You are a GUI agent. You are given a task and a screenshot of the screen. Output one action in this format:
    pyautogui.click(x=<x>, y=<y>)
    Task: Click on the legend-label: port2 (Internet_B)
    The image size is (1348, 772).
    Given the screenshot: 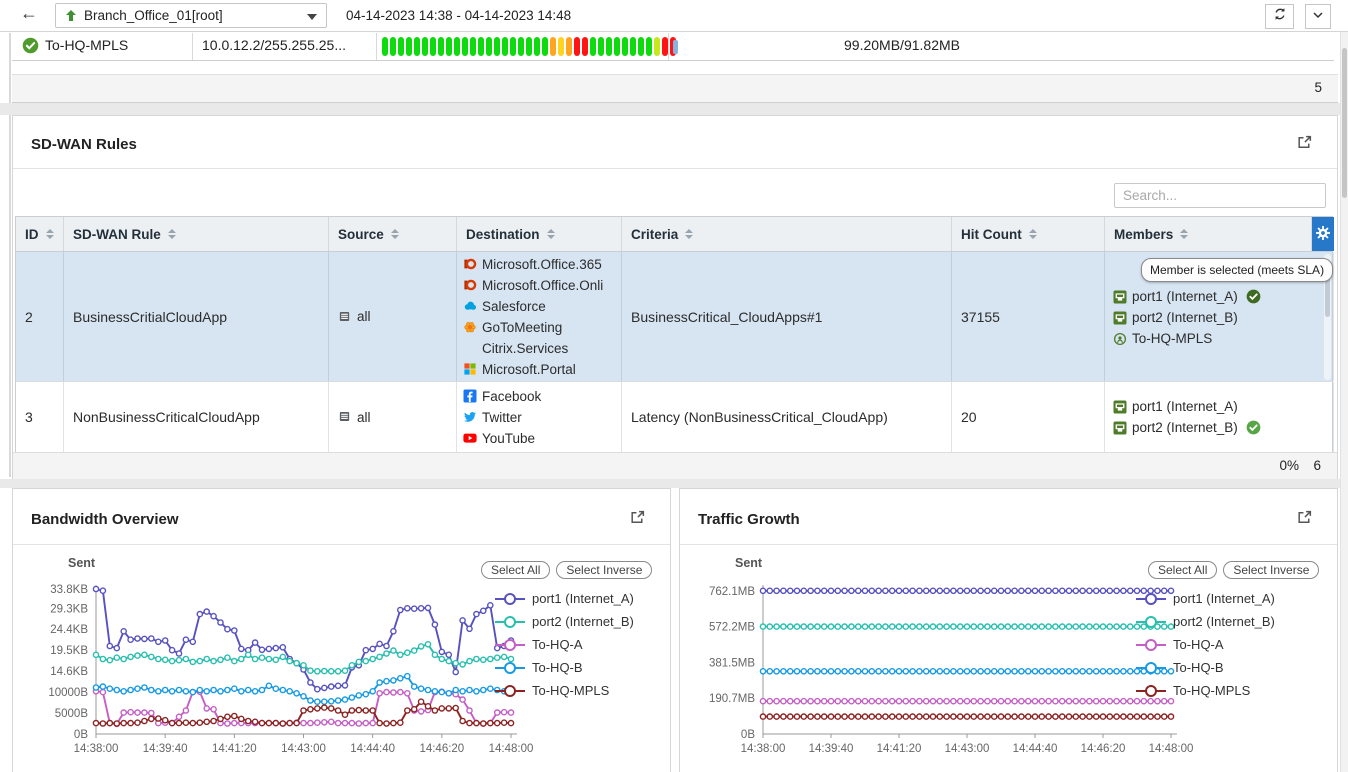 What is the action you would take?
    pyautogui.click(x=583, y=621)
    